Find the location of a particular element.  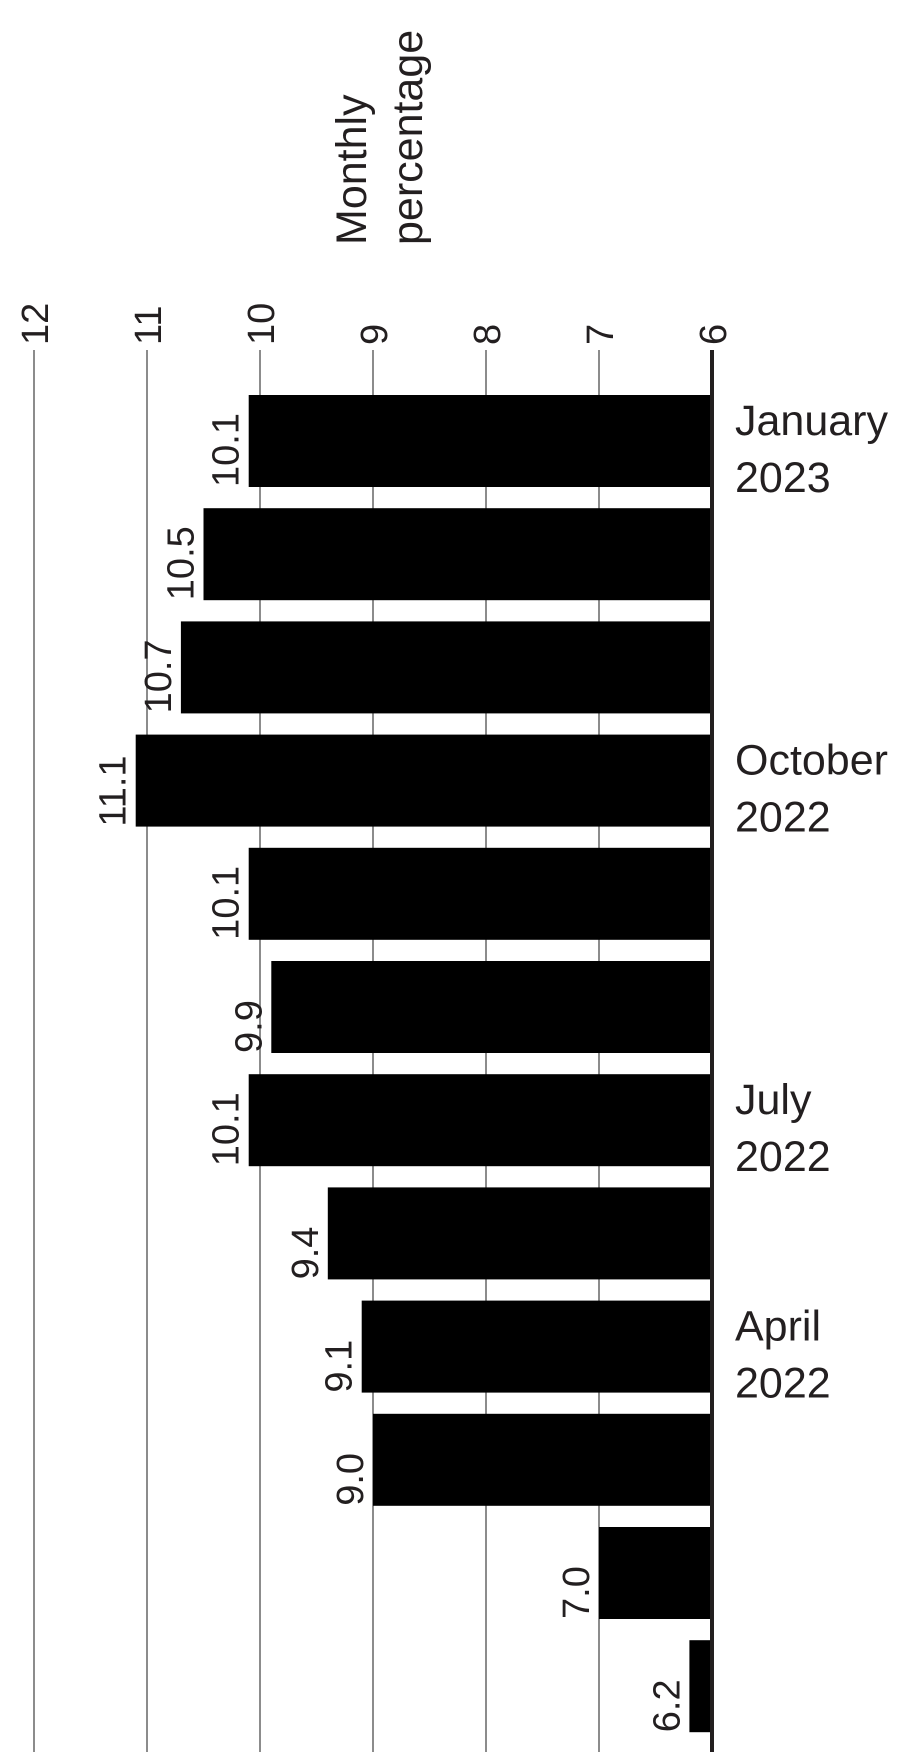

axis-title: Monthly is located at coordinates (352, 169).